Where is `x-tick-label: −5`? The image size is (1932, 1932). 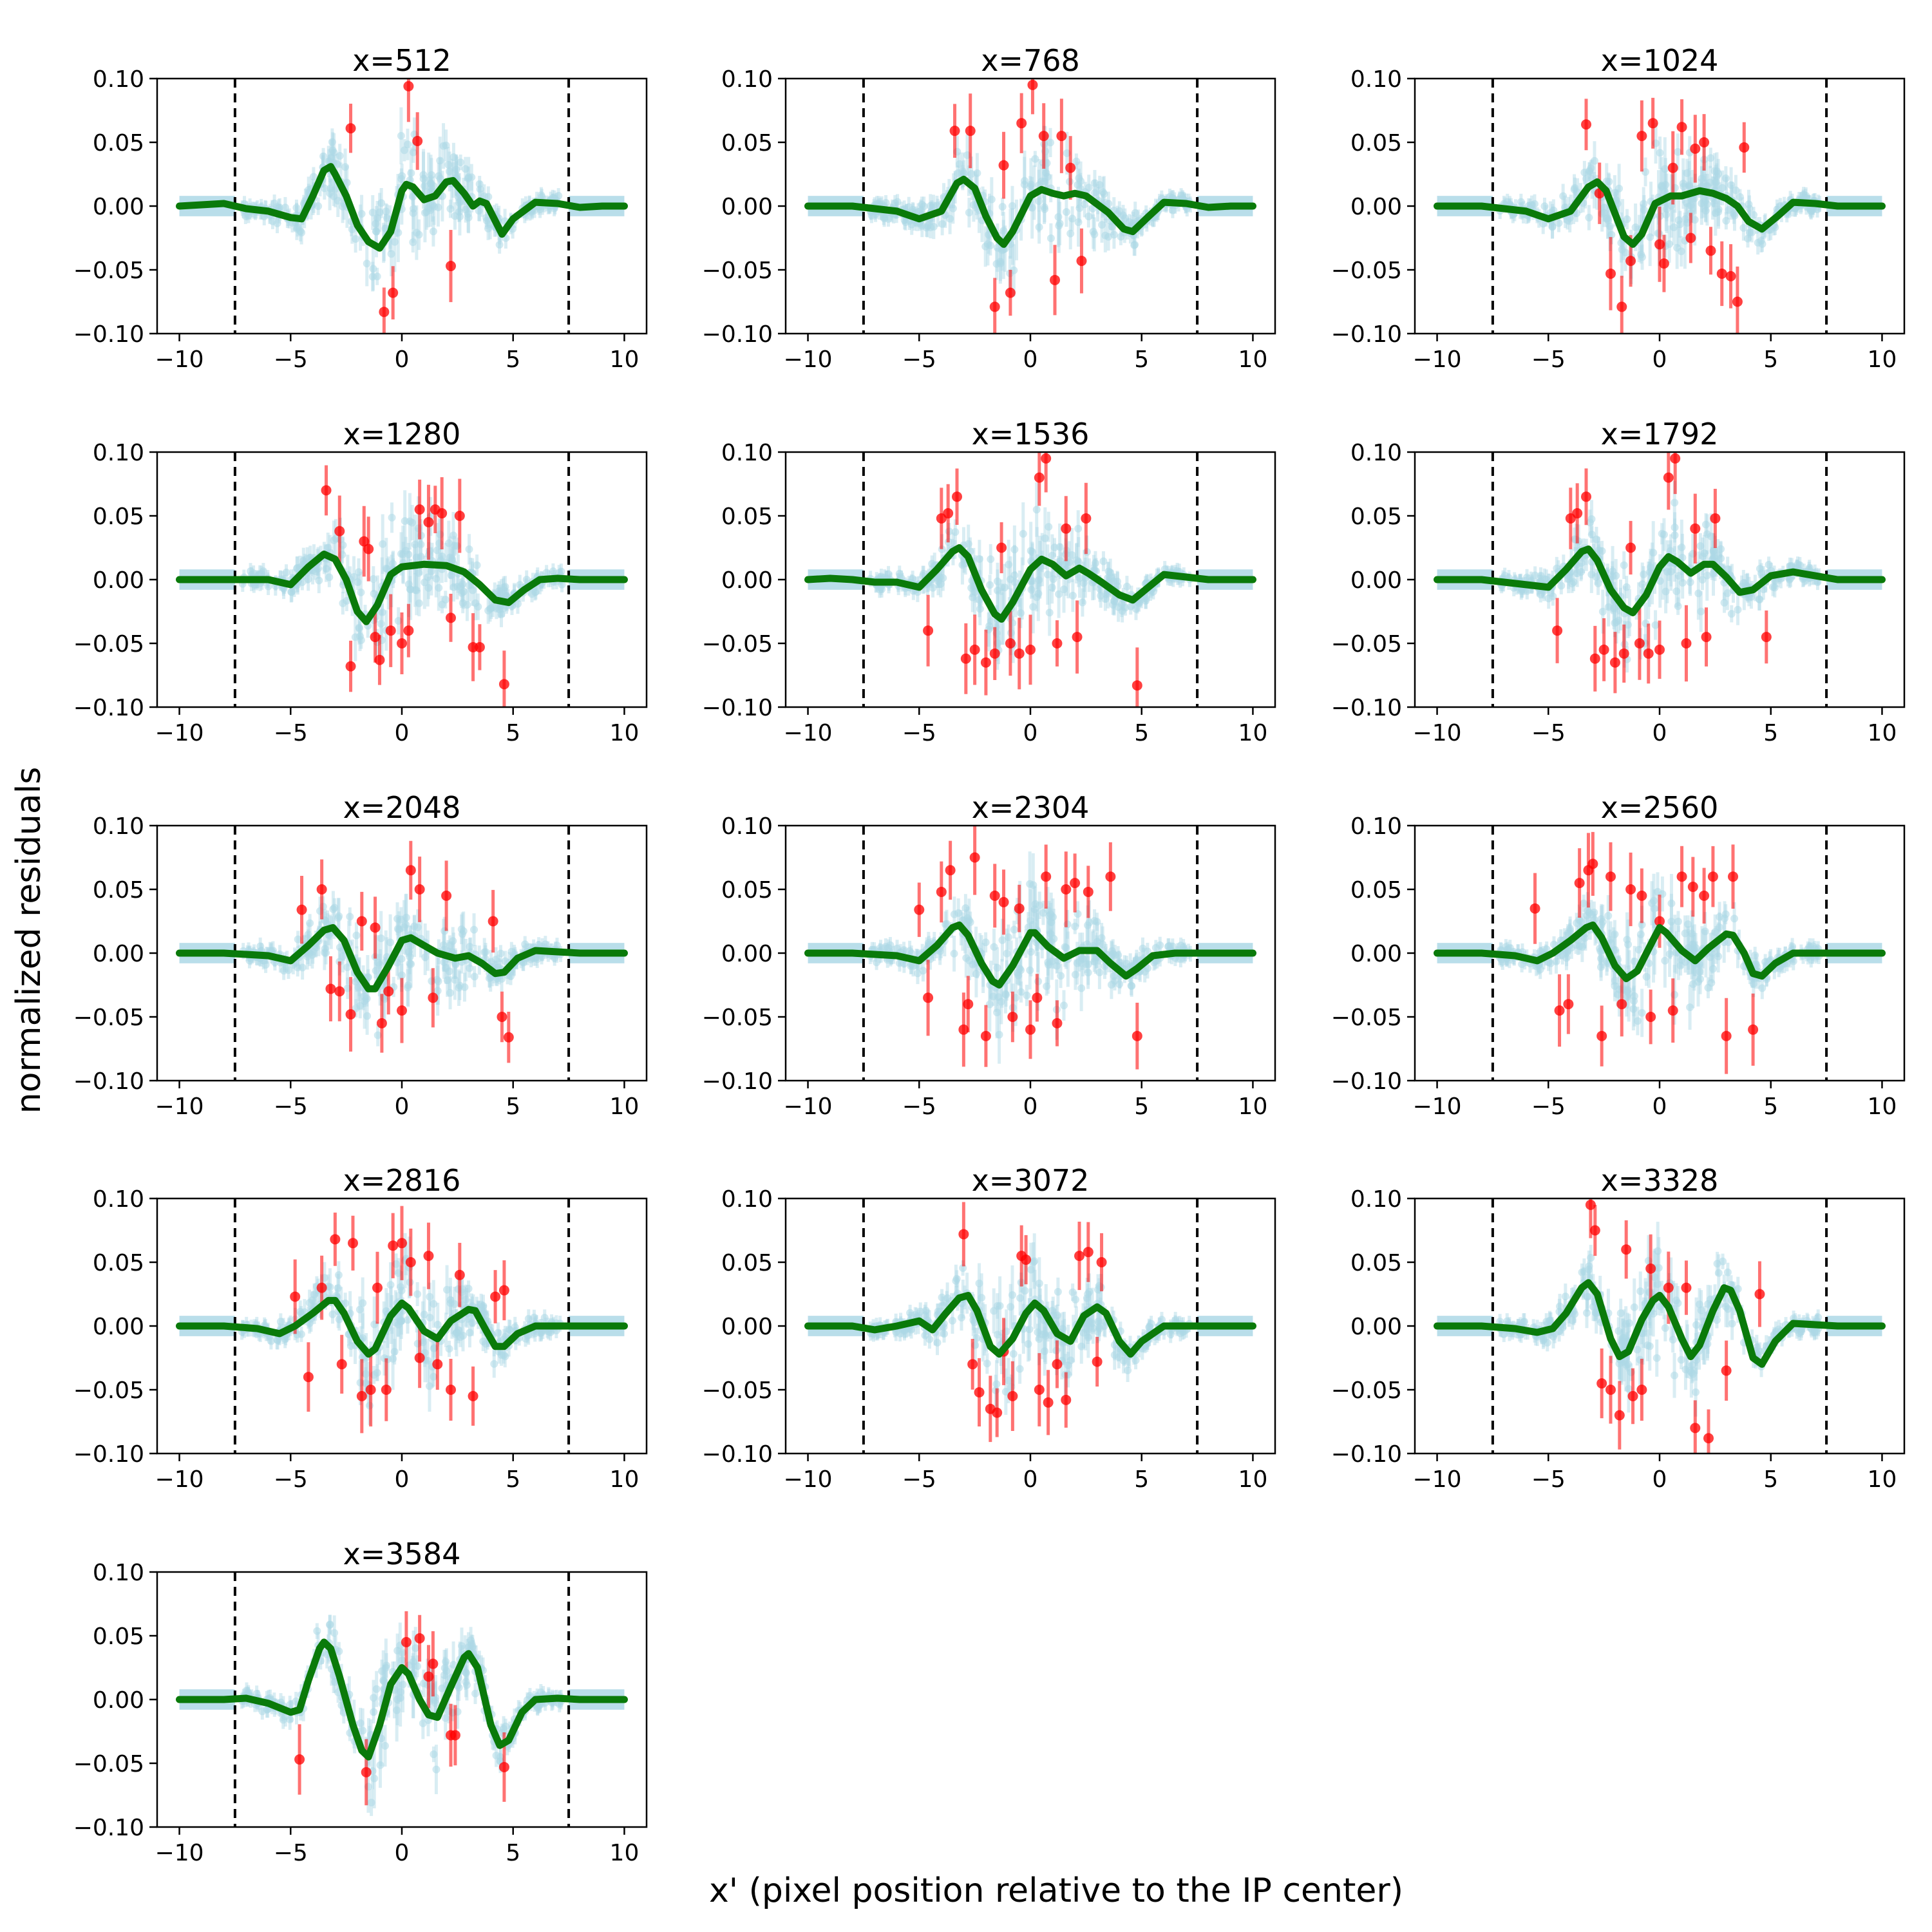 x-tick-label: −5 is located at coordinates (919, 733).